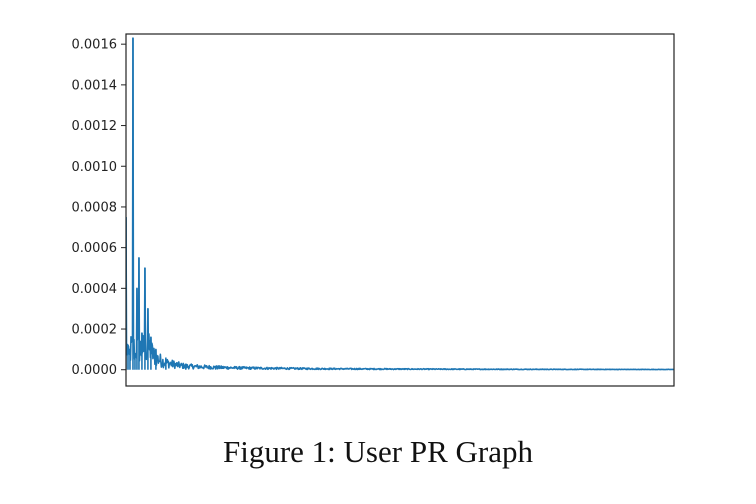 Image resolution: width=756 pixels, height=504 pixels. I want to click on y-tick-label: 0.0006, so click(95, 248).